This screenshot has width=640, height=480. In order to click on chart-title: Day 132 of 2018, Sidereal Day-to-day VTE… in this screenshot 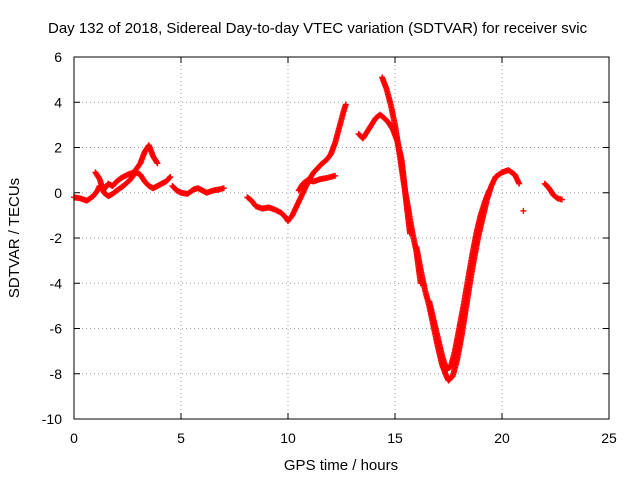, I will do `click(318, 28)`.